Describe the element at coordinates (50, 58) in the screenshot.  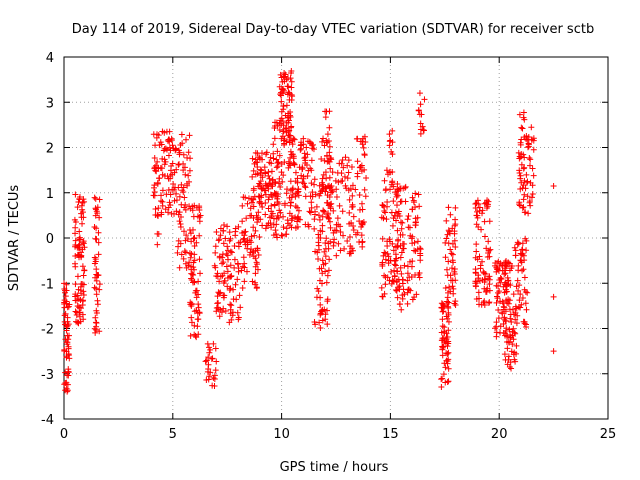
I see `y-tick-label: 4` at that location.